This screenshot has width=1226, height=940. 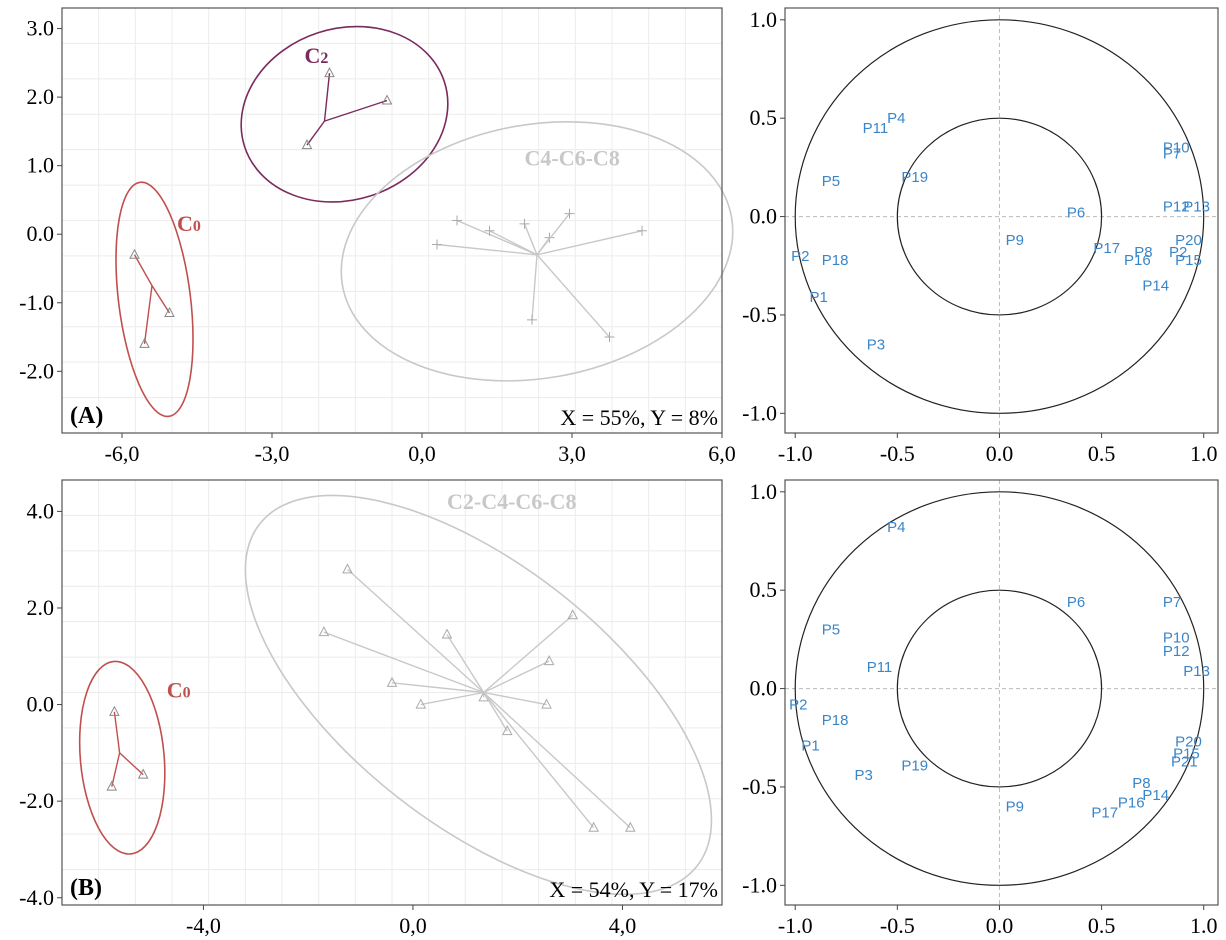 What do you see at coordinates (572, 158) in the screenshot?
I see `group-label: C4-C6-C8` at bounding box center [572, 158].